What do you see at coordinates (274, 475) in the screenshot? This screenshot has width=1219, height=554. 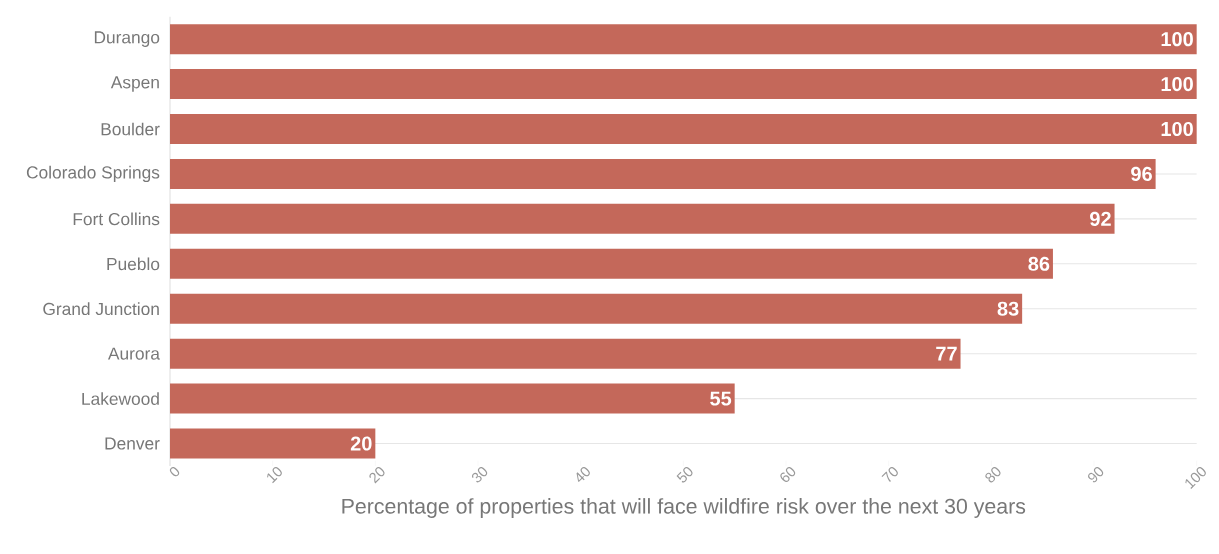 I see `x-tick-label: 10` at bounding box center [274, 475].